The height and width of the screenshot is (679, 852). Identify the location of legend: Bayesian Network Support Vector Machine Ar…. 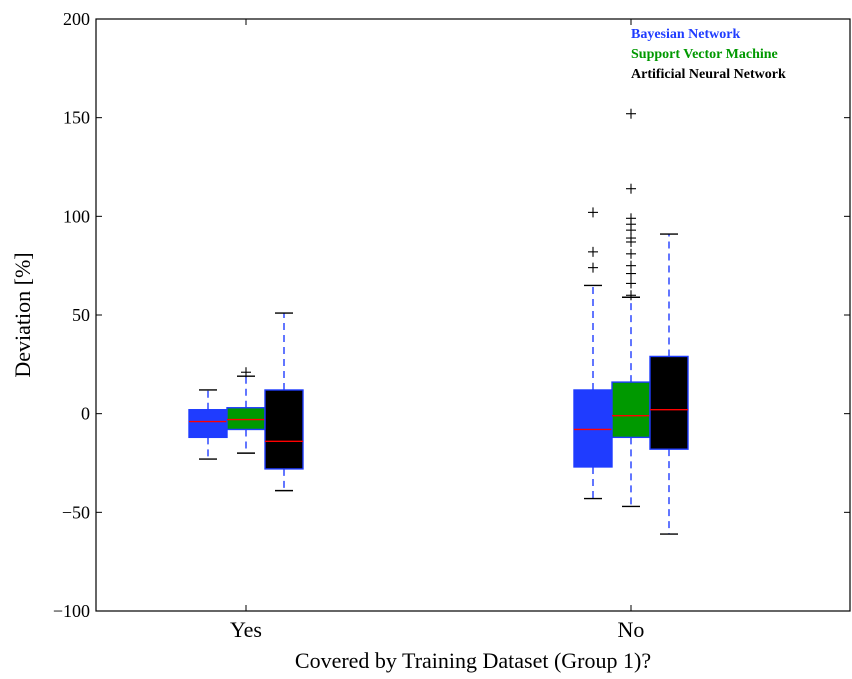
(708, 54).